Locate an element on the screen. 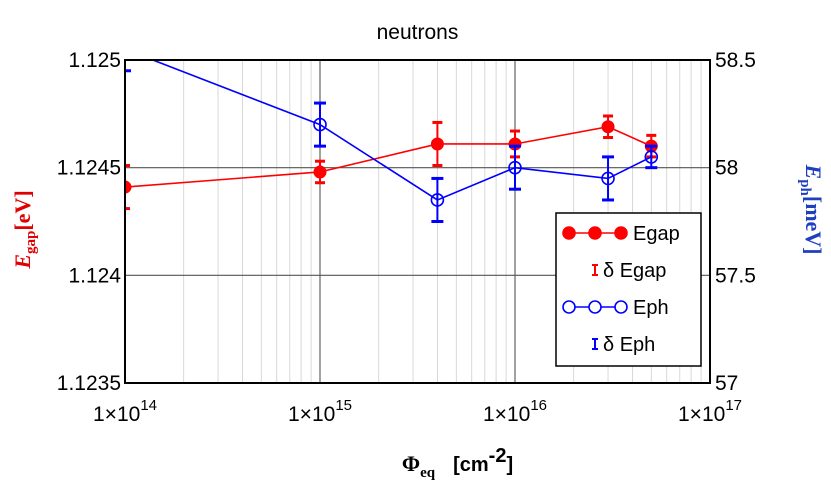 Image resolution: width=831 pixels, height=488 pixels. legend-label: Eph is located at coordinates (651, 308).